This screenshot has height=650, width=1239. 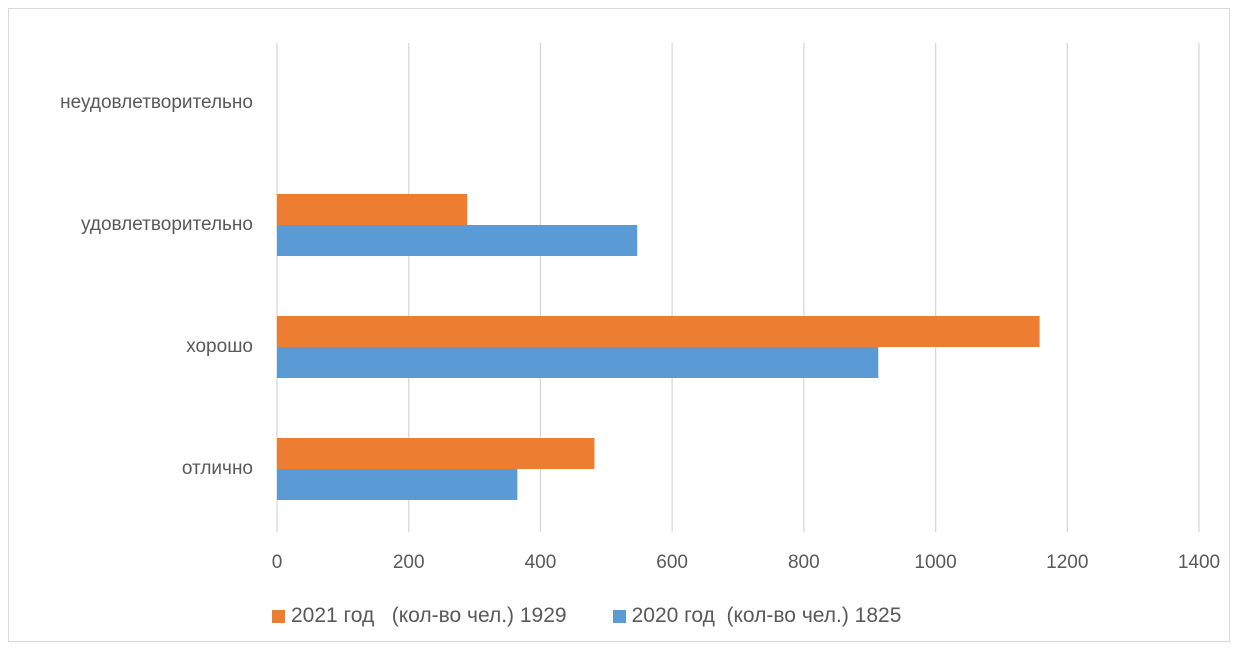 I want to click on legend-item: 2020 год (кол-во чел.) 1825, so click(x=757, y=616).